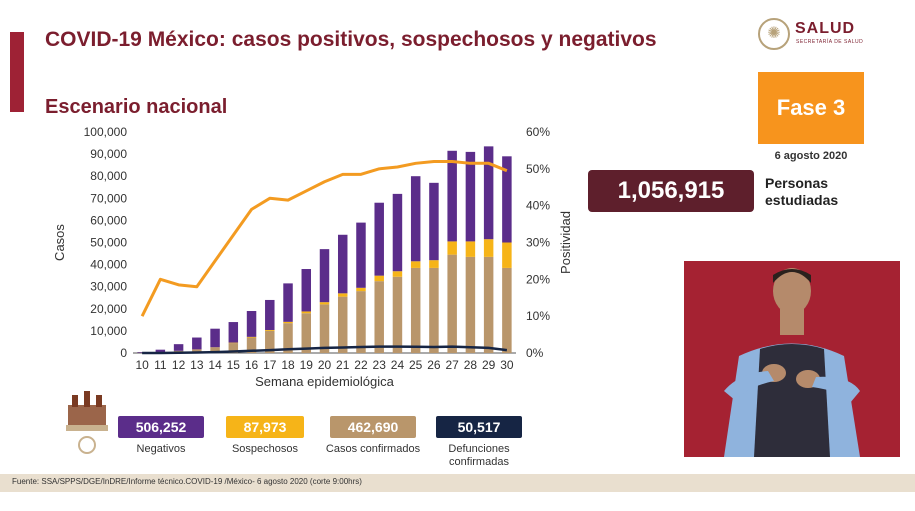 The height and width of the screenshot is (511, 915). Describe the element at coordinates (774, 34) in the screenshot. I see `eagle-seal-icon: ✺` at that location.